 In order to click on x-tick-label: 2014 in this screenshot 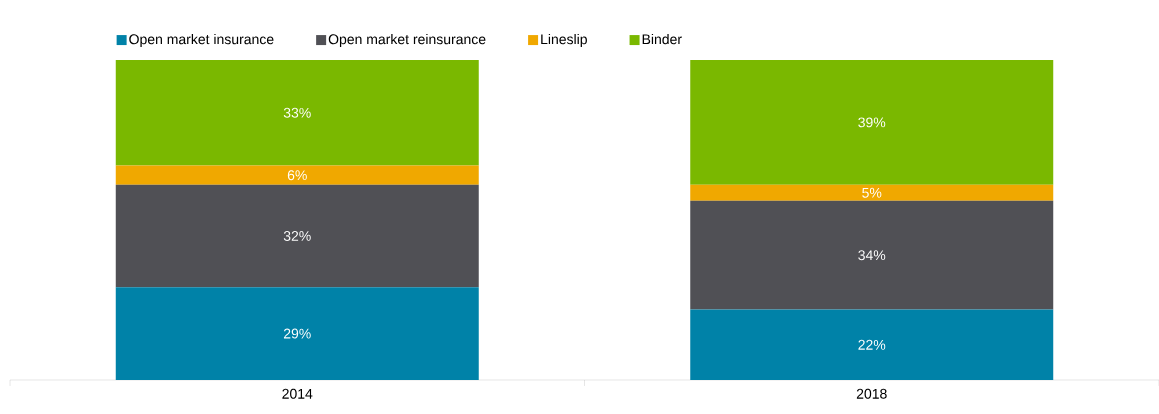, I will do `click(297, 393)`.